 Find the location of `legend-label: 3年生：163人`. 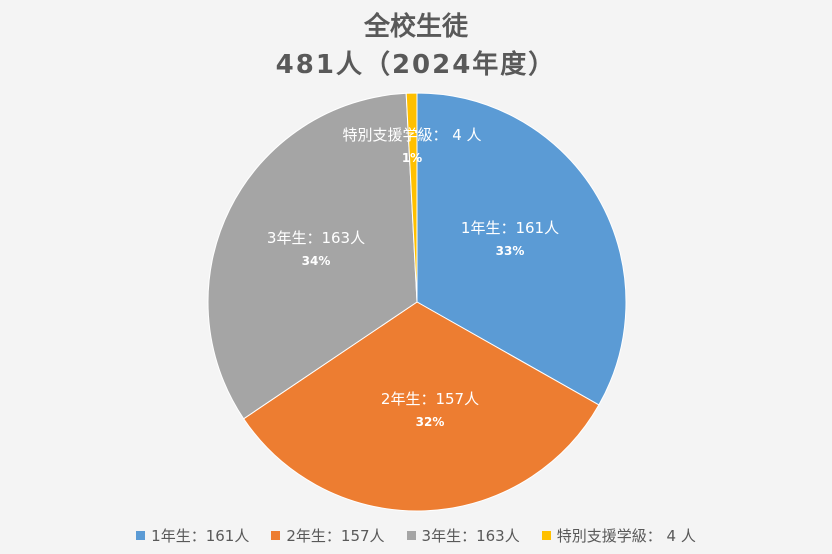

legend-label: 3年生：163人 is located at coordinates (470, 536).